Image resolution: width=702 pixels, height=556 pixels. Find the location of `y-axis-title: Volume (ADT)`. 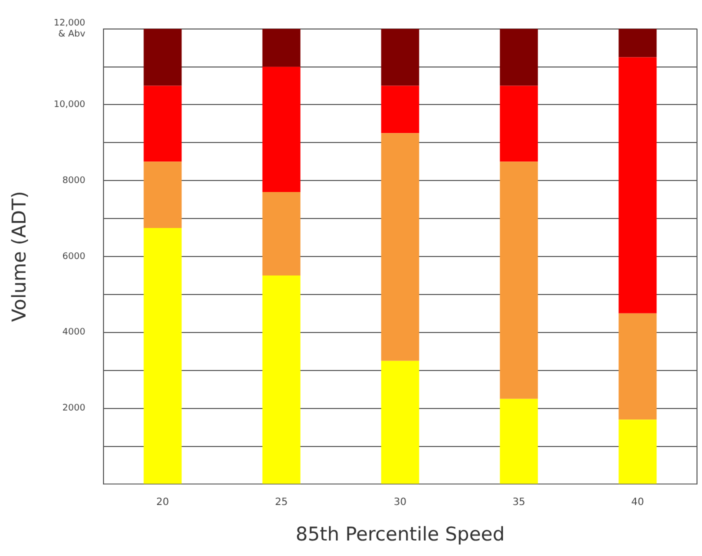

y-axis-title: Volume (ADT) is located at coordinates (19, 256).